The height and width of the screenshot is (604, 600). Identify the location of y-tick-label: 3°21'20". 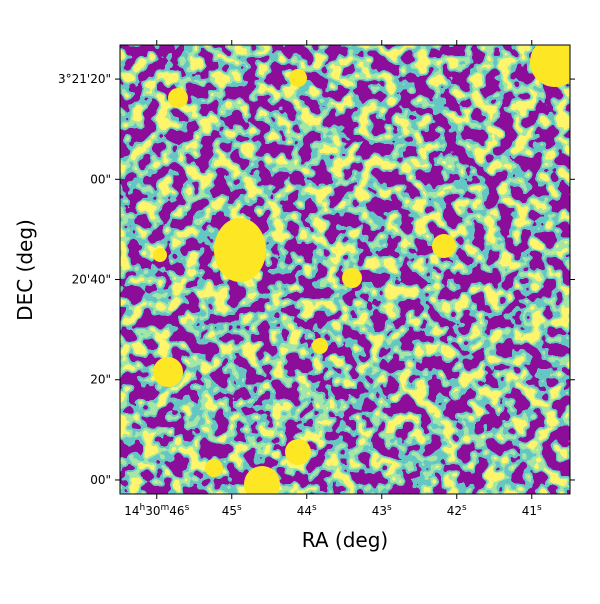
(84, 79).